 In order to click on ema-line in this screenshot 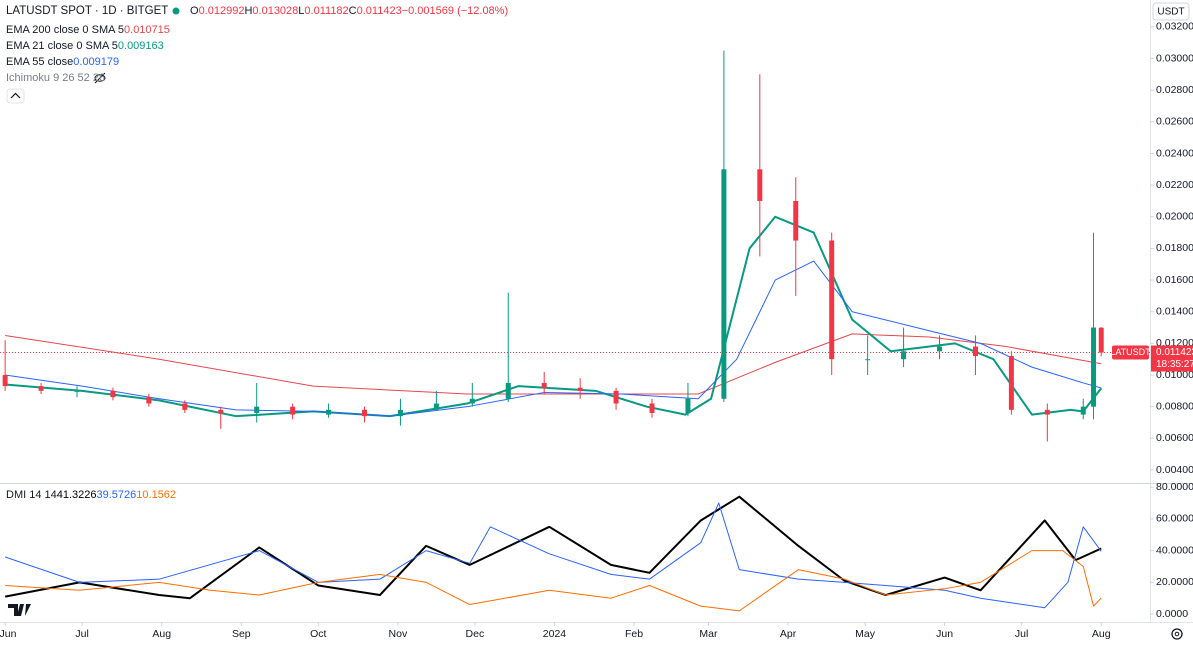, I will do `click(553, 364)`.